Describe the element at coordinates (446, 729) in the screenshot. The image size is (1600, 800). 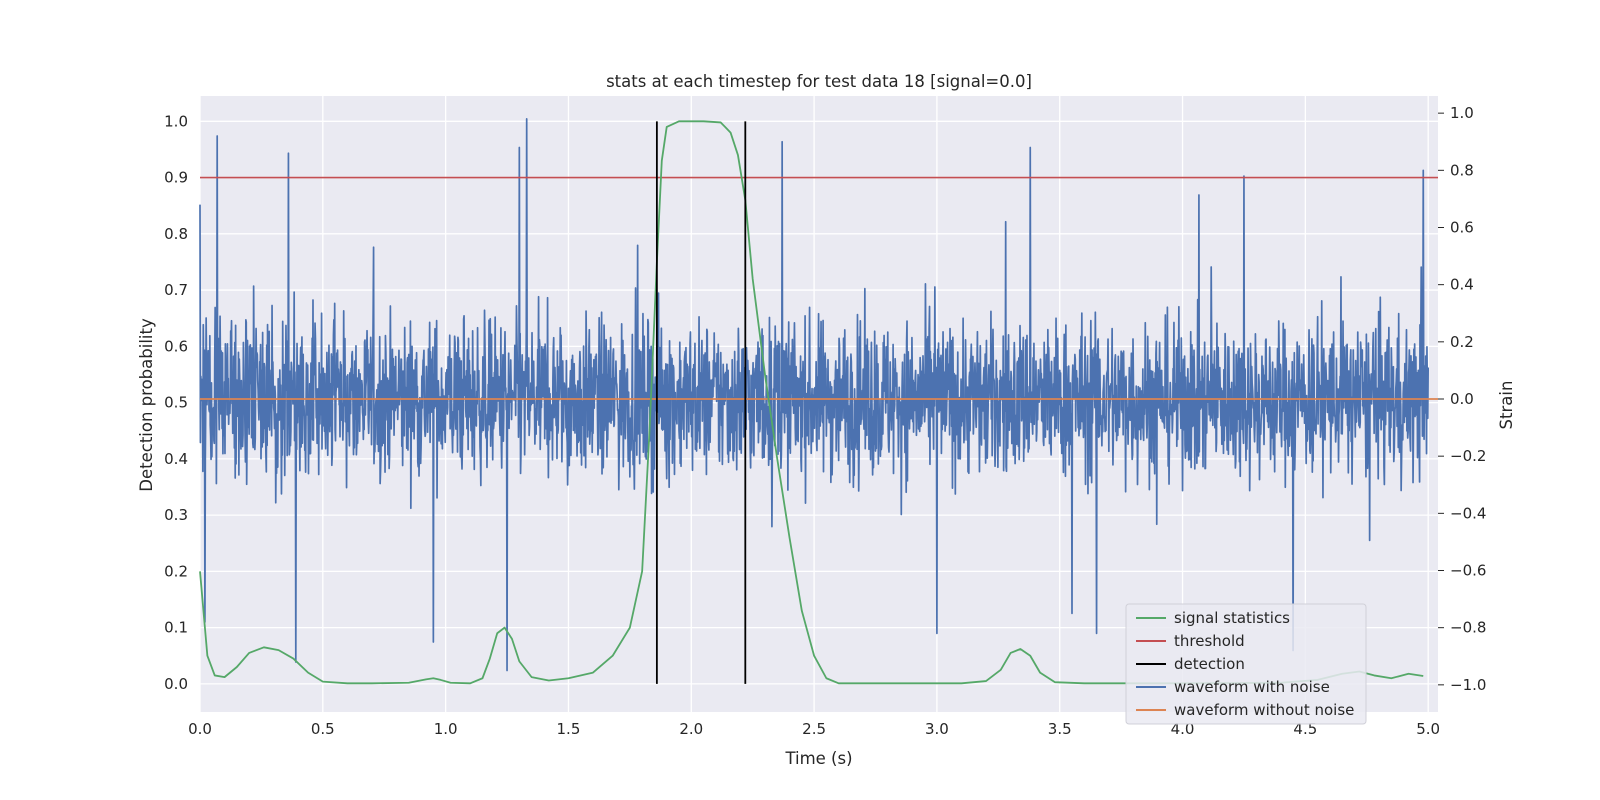
I see `x-tick-label: 1.0` at that location.